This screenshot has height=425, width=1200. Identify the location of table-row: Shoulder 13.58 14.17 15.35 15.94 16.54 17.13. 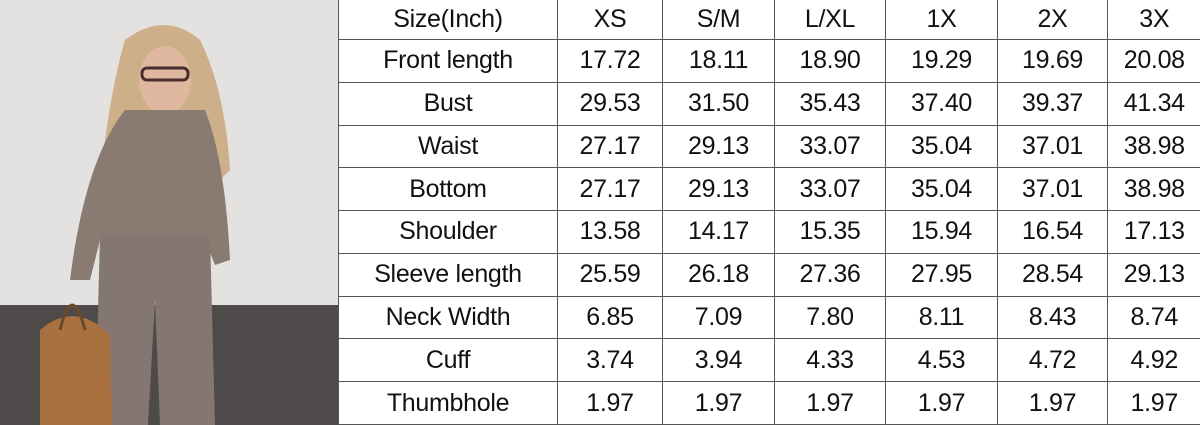
(769, 232).